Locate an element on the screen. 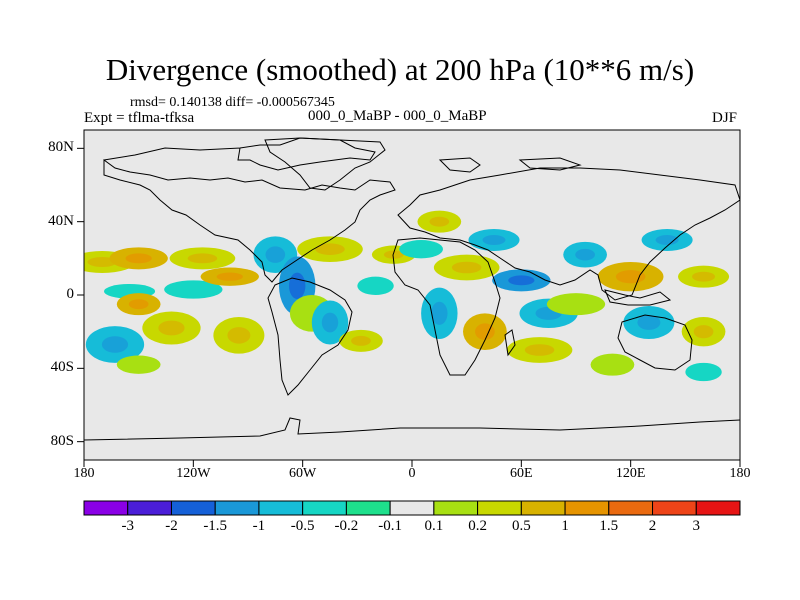  experiment-label: Expt = tflma-tfksa is located at coordinates (139, 118).